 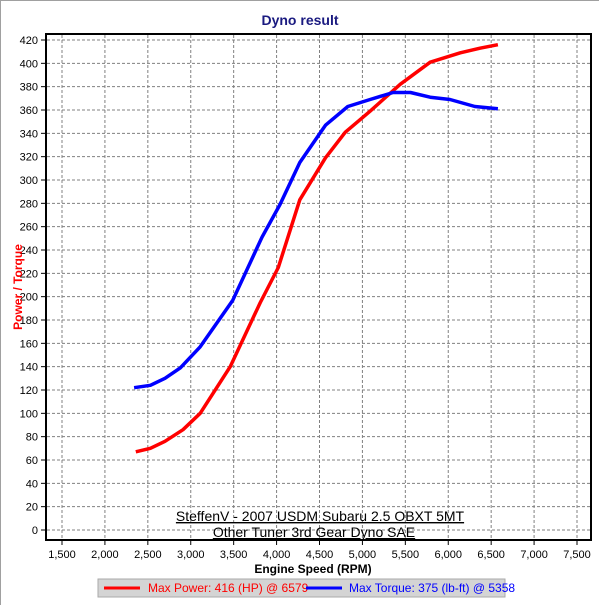 What do you see at coordinates (18, 287) in the screenshot?
I see `y-axis-label: Power / Torque` at bounding box center [18, 287].